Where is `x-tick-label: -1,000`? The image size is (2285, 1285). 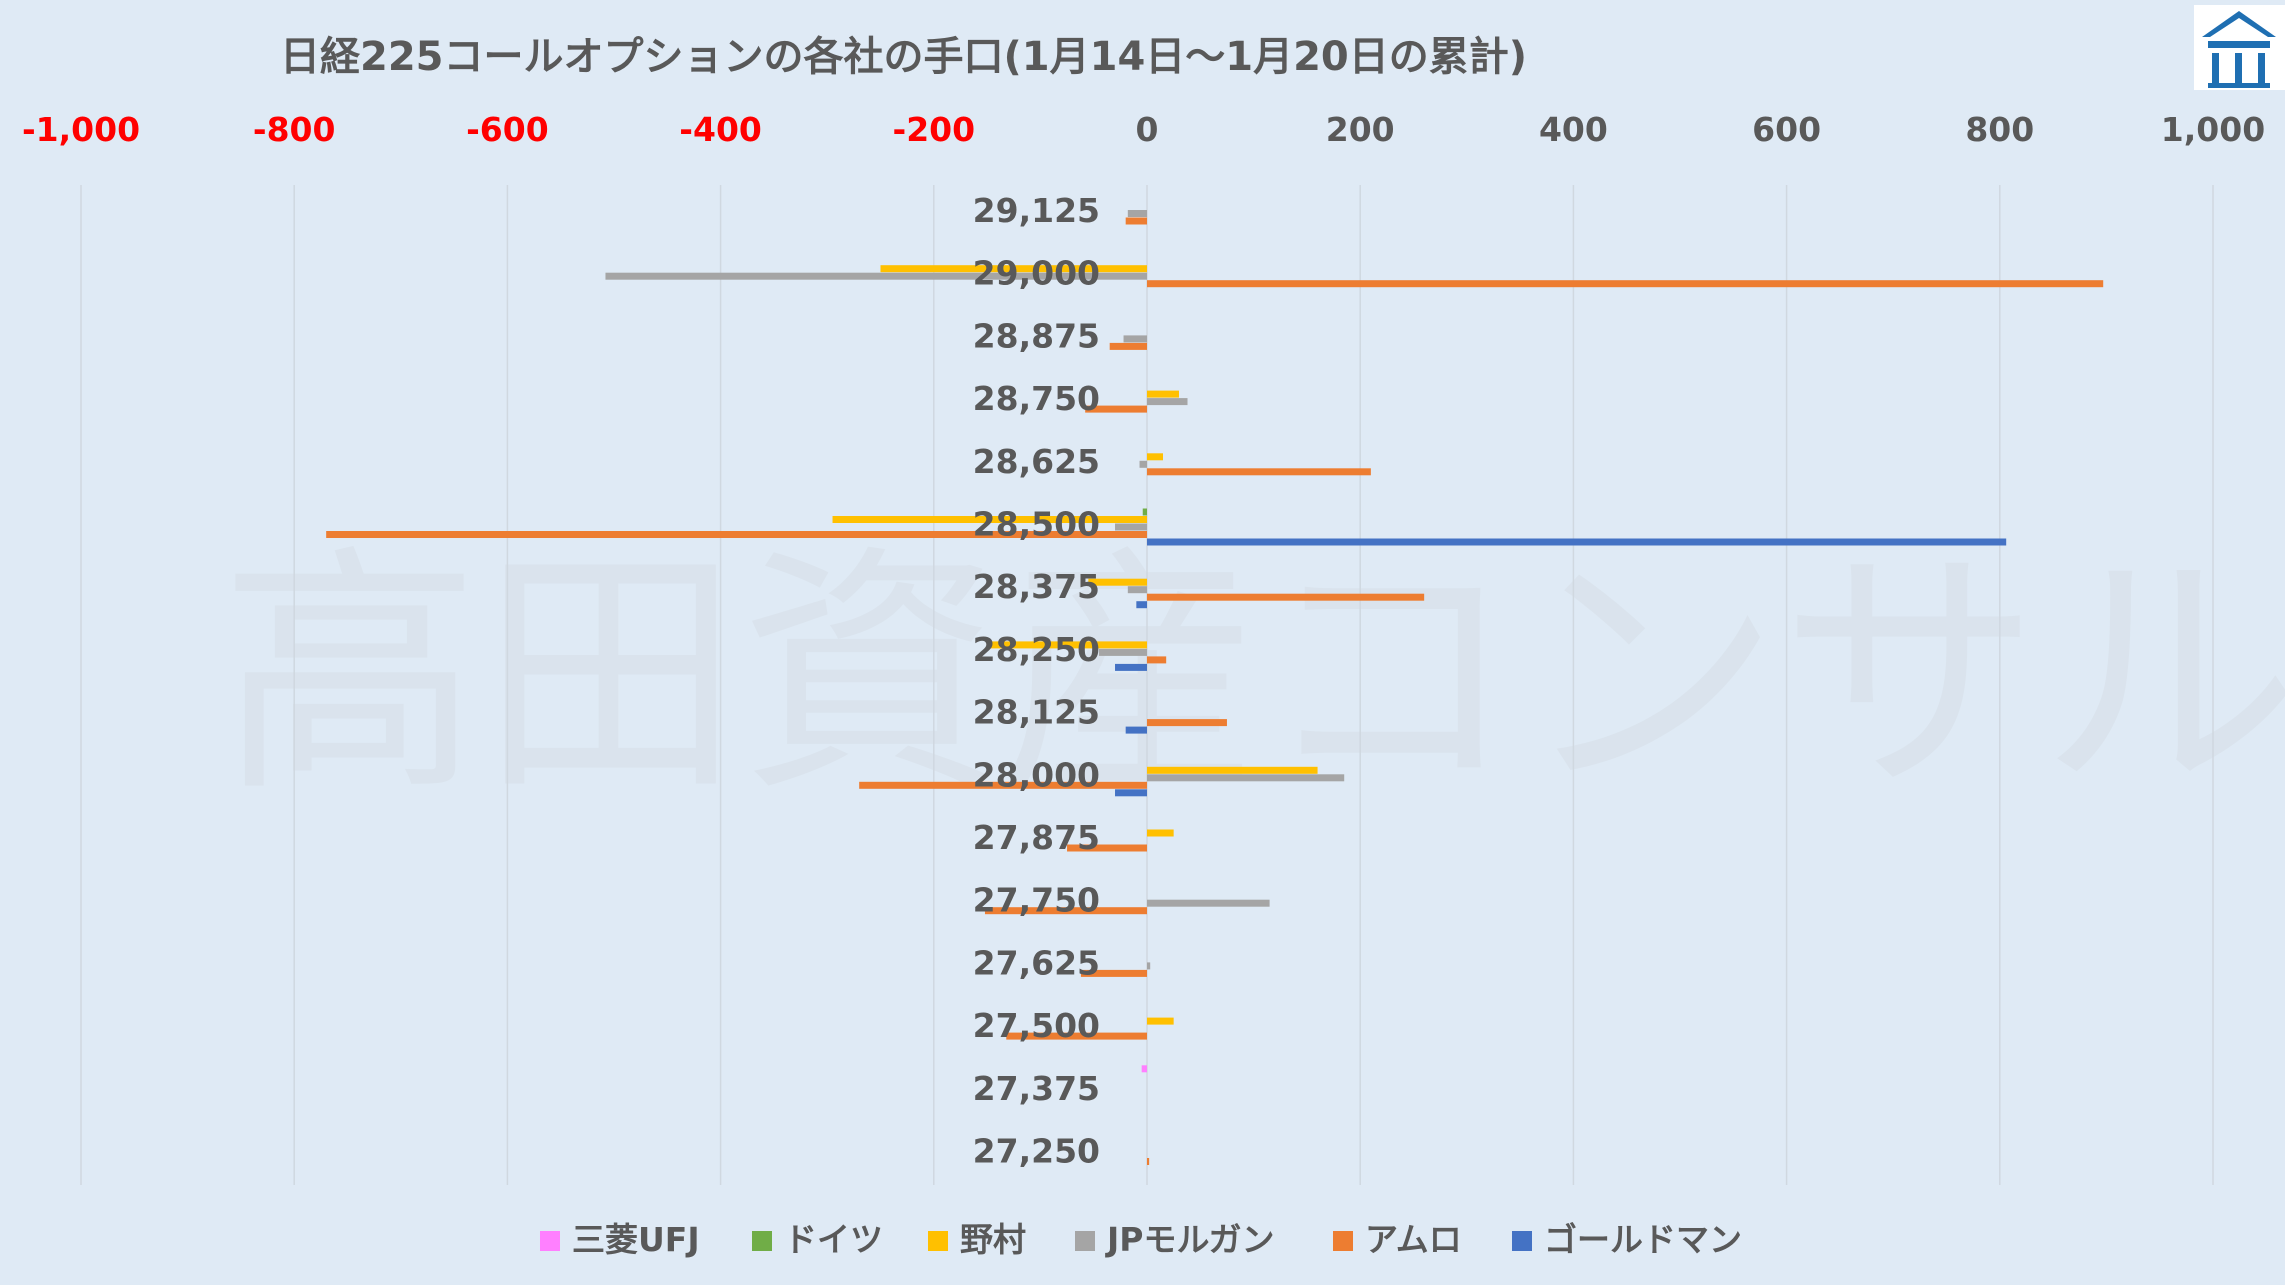
x-tick-label: -1,000 is located at coordinates (81, 129).